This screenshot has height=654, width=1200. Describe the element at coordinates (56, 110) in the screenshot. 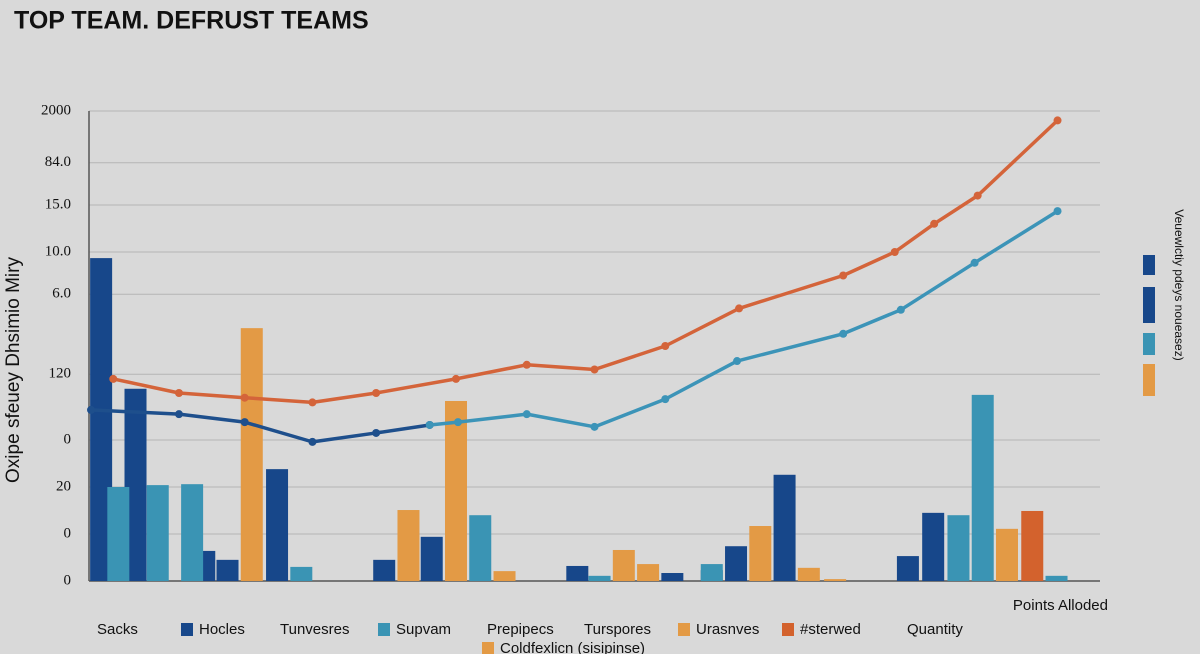

I see `y-tick-label: 2000` at that location.